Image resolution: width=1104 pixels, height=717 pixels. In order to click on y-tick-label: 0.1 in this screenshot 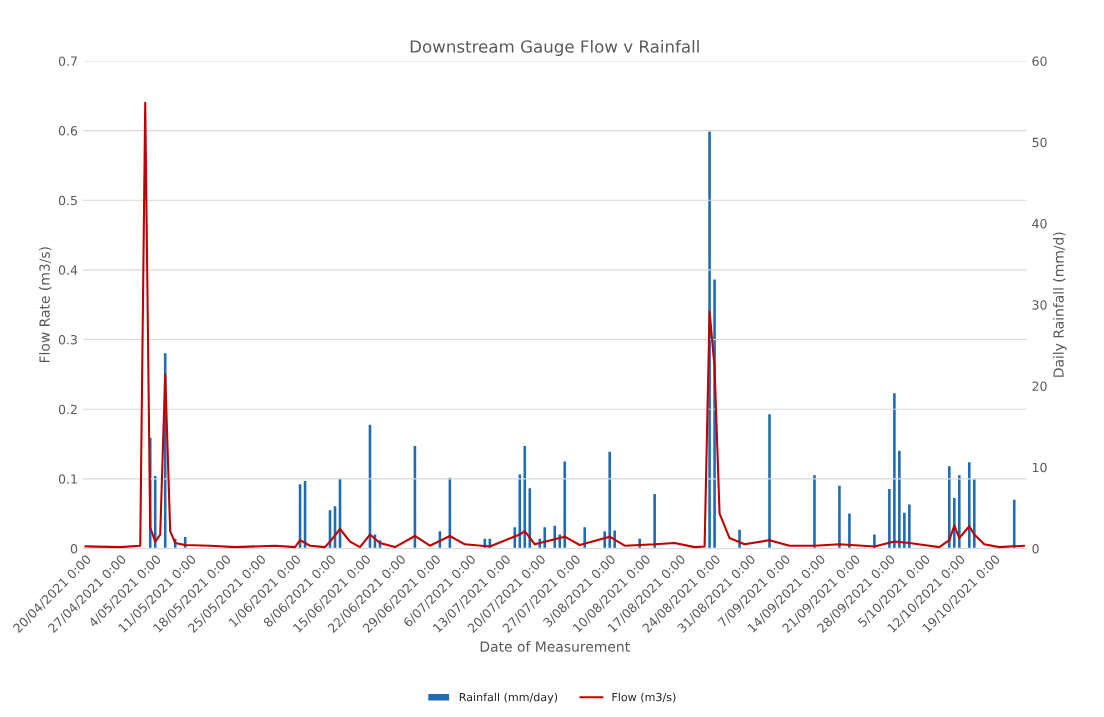, I will do `click(67, 479)`.